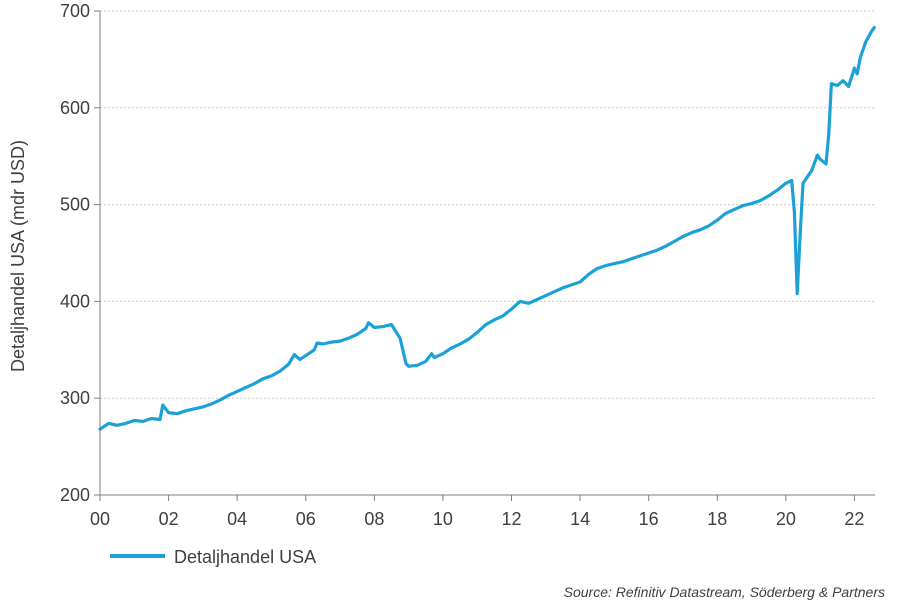 The height and width of the screenshot is (609, 900). What do you see at coordinates (100, 519) in the screenshot?
I see `x-tick-label-00: 00` at bounding box center [100, 519].